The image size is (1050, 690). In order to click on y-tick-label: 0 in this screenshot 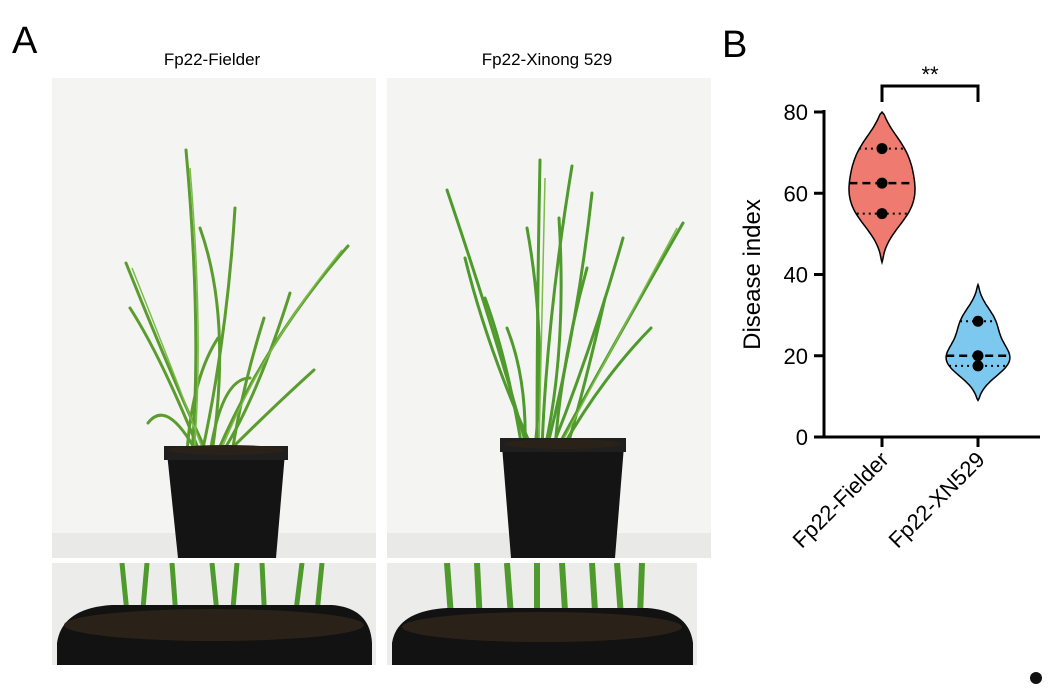, I will do `click(802, 437)`.